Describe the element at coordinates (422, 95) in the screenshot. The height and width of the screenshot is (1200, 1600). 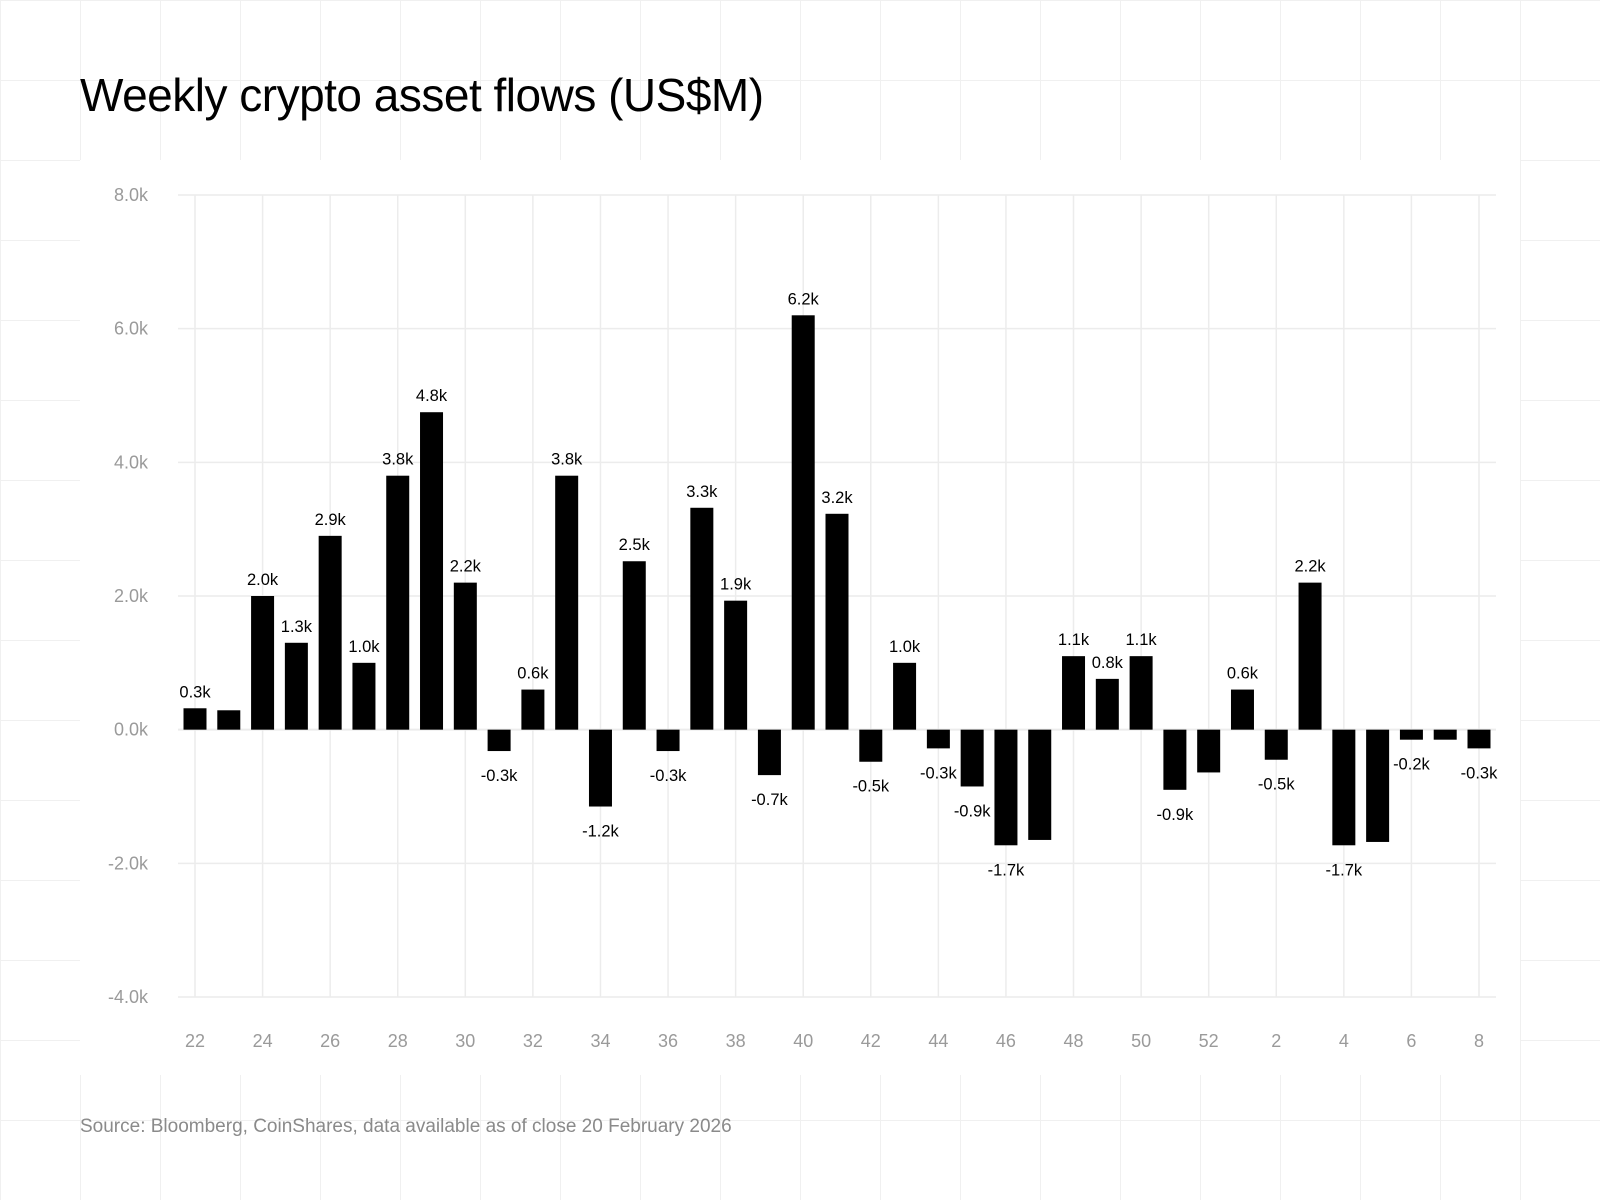
I see `chart-title: Weekly crypto asset flows (US$M)` at that location.